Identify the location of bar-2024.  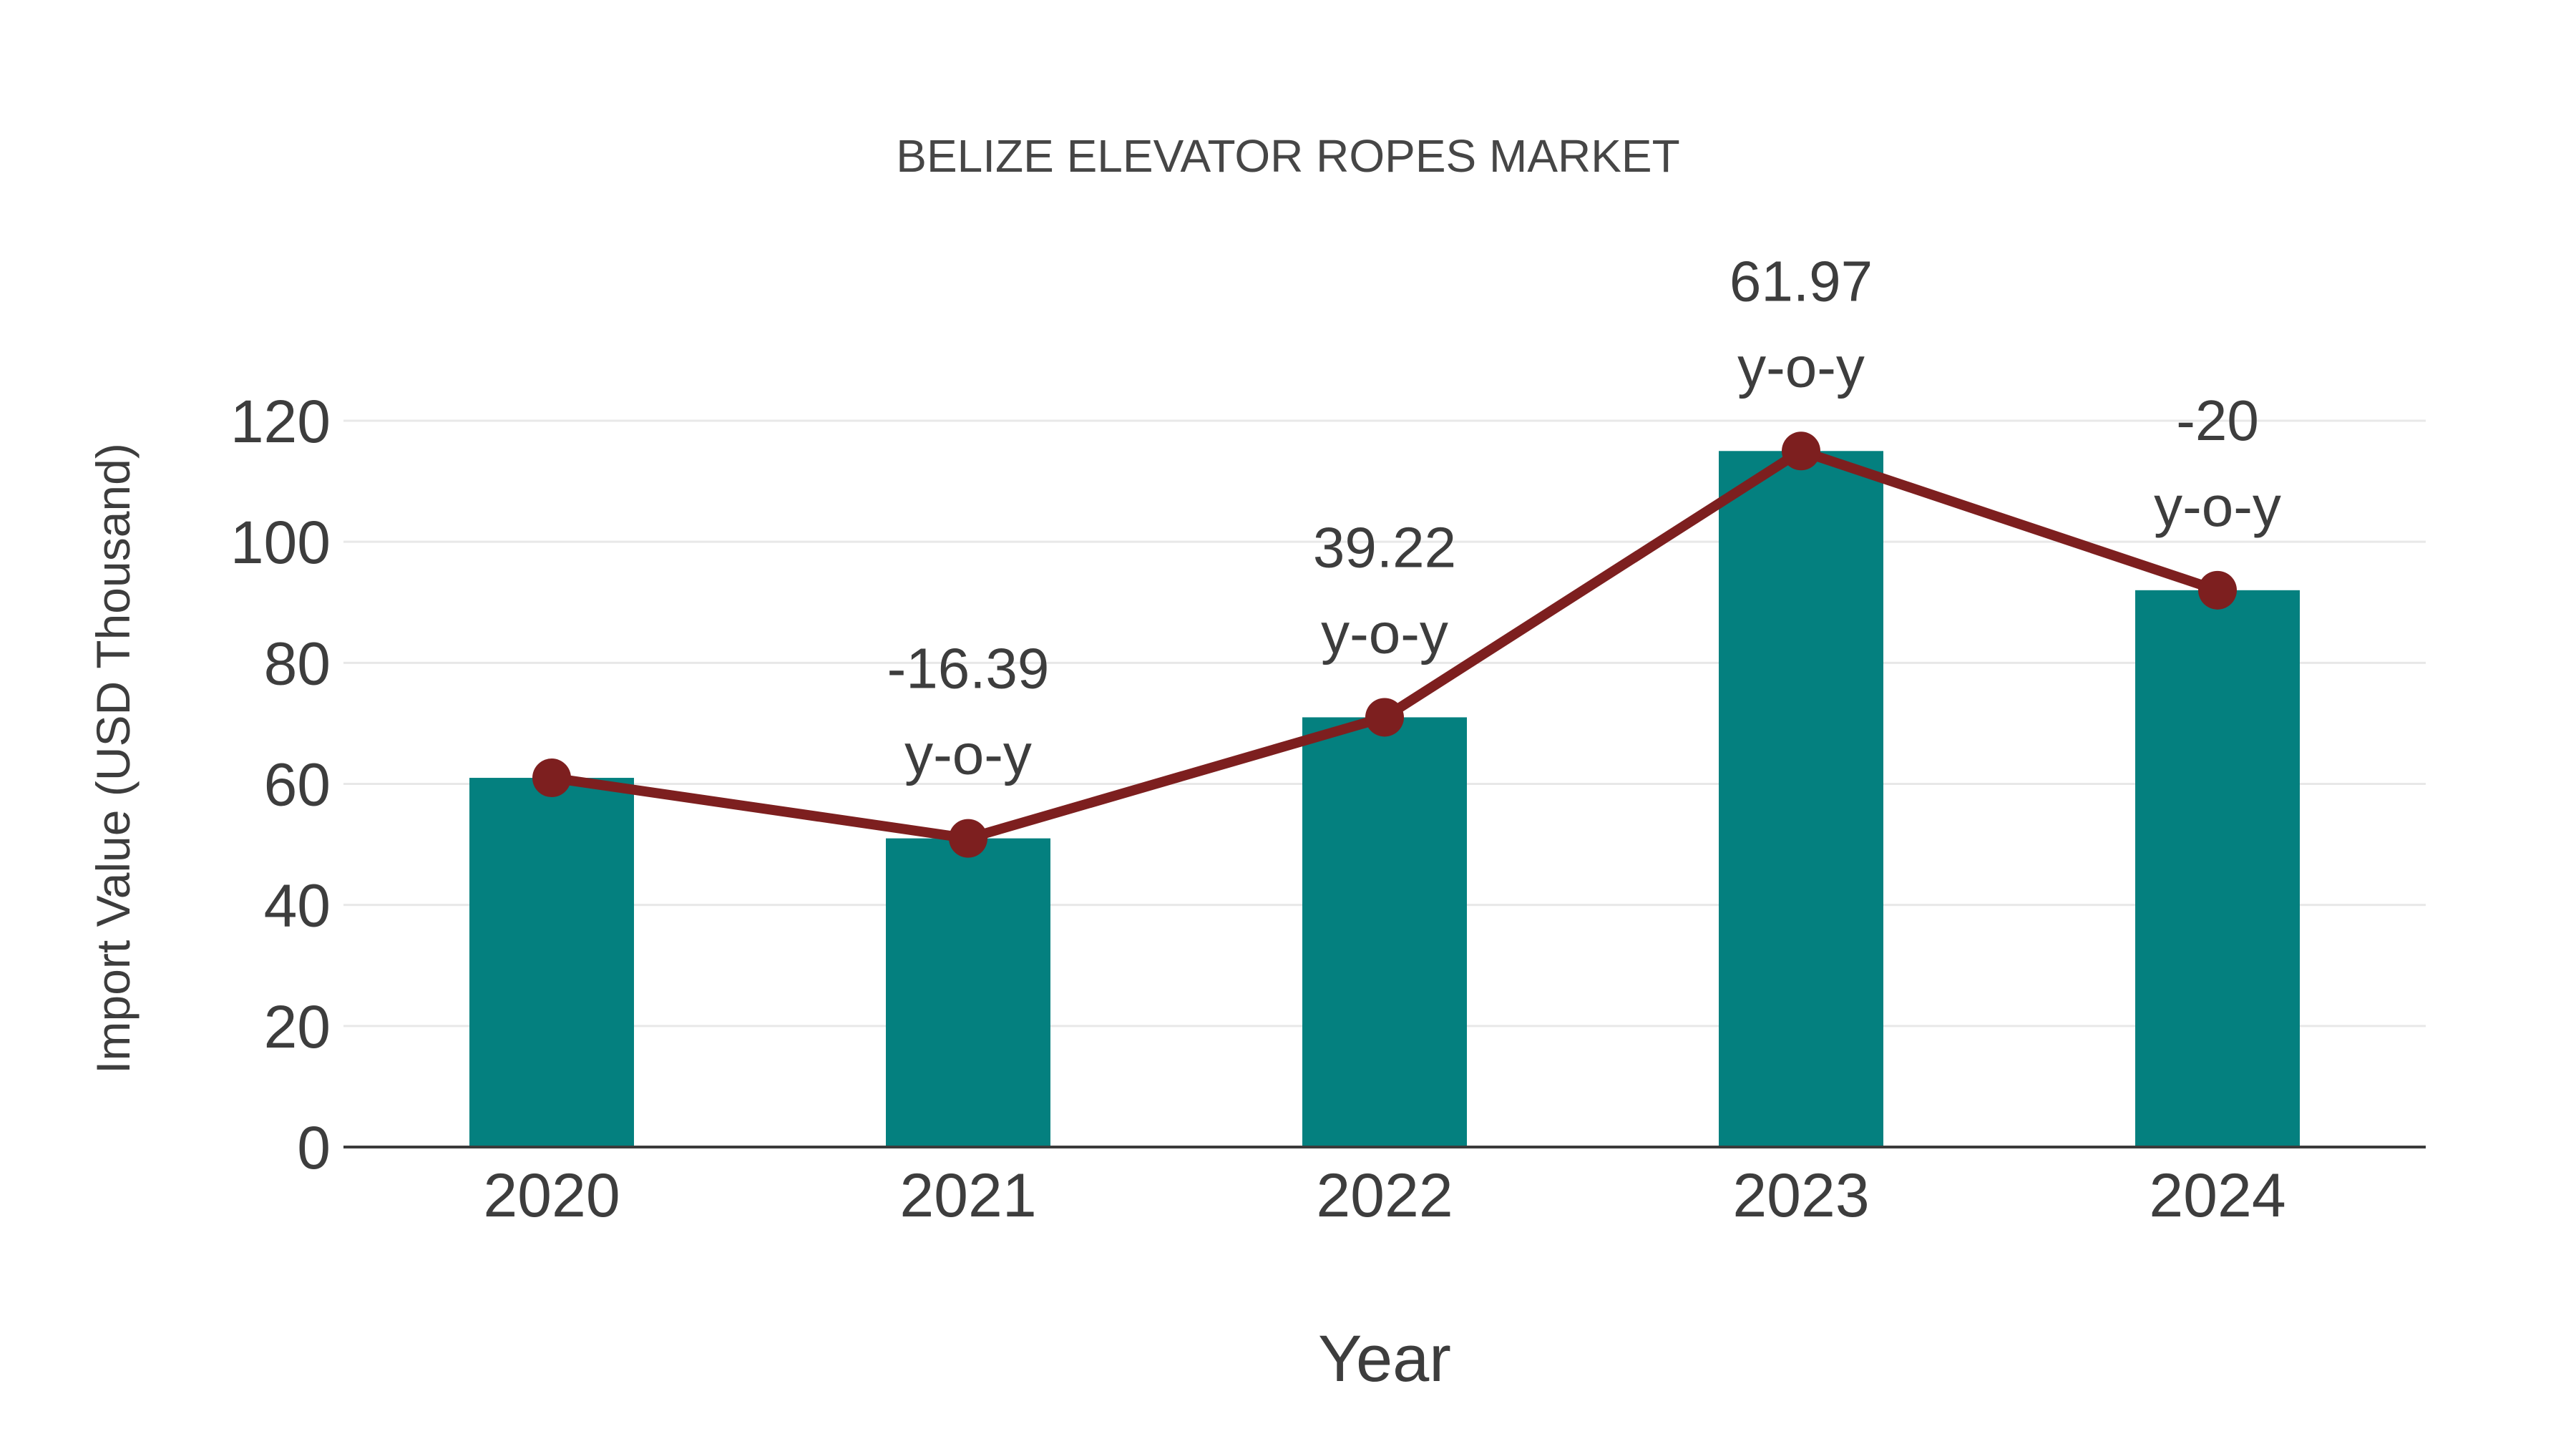
(2217, 868).